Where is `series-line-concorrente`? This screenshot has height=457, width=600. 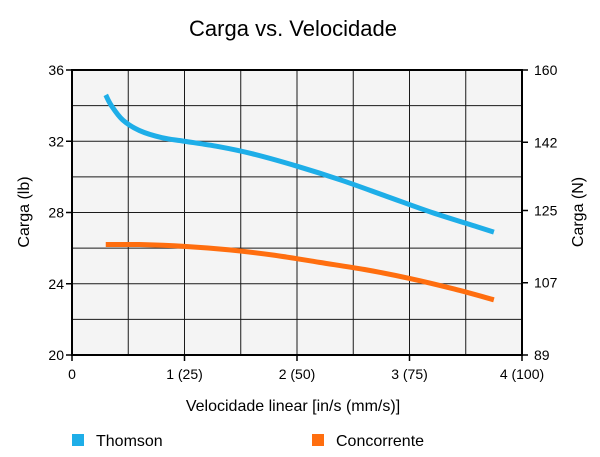 series-line-concorrente is located at coordinates (300, 272).